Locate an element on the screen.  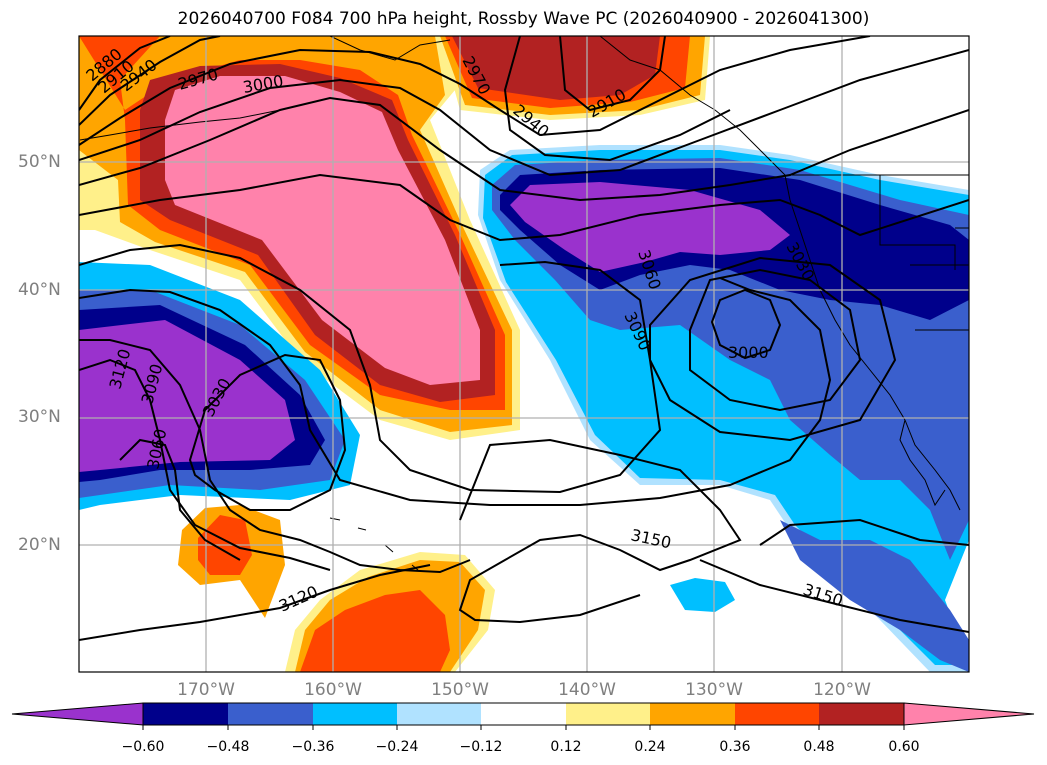
lat-label-50n: 50°N is located at coordinates (39, 162).